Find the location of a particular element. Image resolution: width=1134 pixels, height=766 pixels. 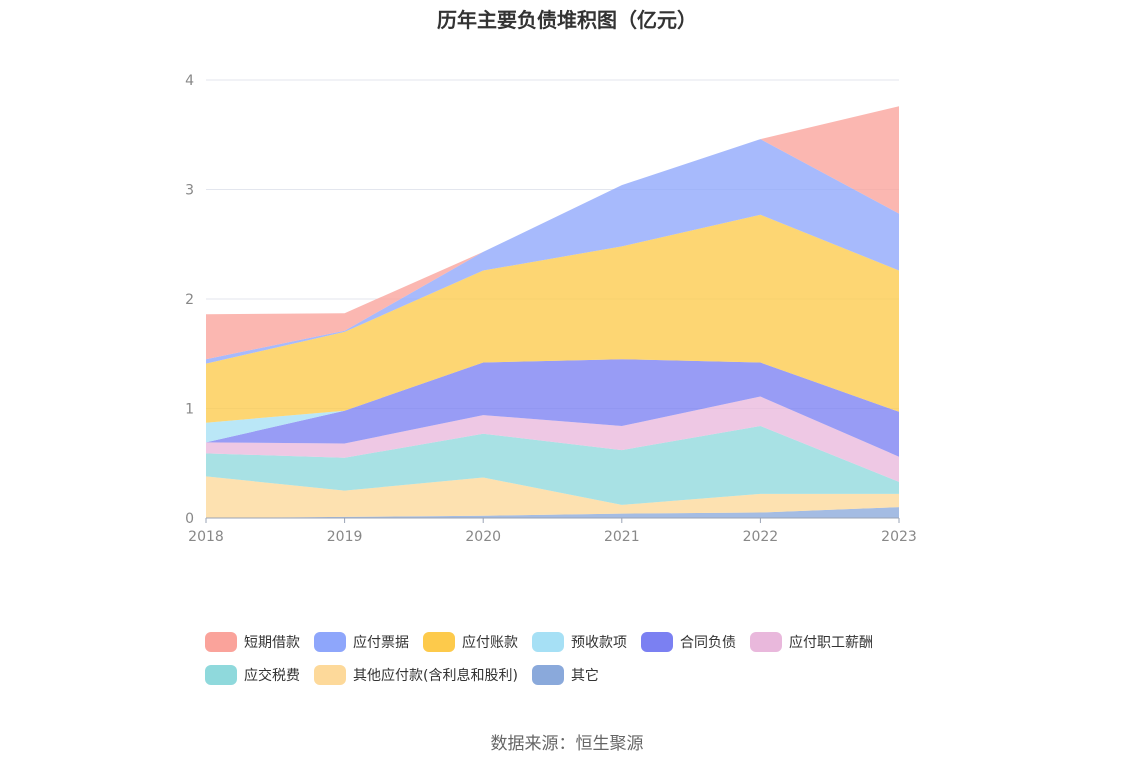

x-tick-label: 2023 is located at coordinates (899, 537).